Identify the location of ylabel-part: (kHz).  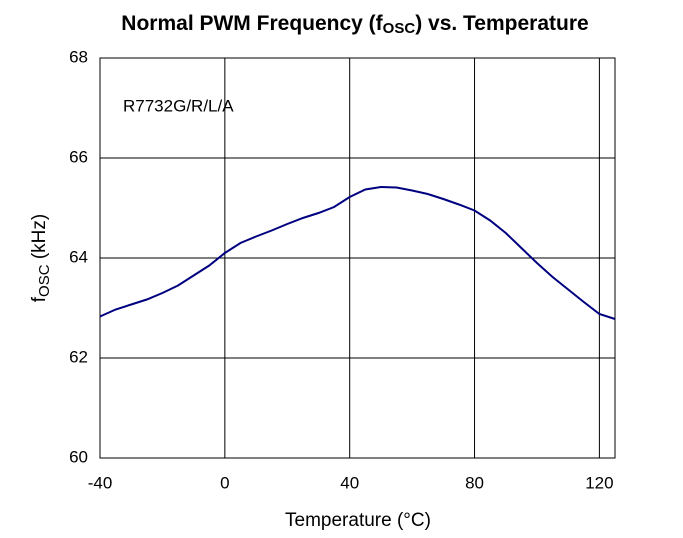
(39, 239).